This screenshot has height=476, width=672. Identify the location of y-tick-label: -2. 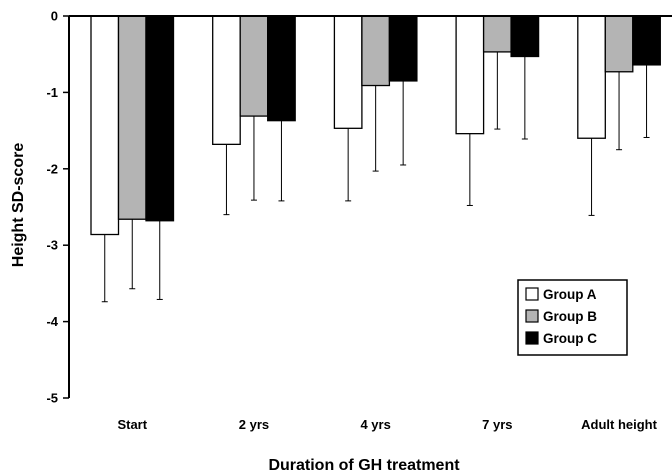
(52, 168).